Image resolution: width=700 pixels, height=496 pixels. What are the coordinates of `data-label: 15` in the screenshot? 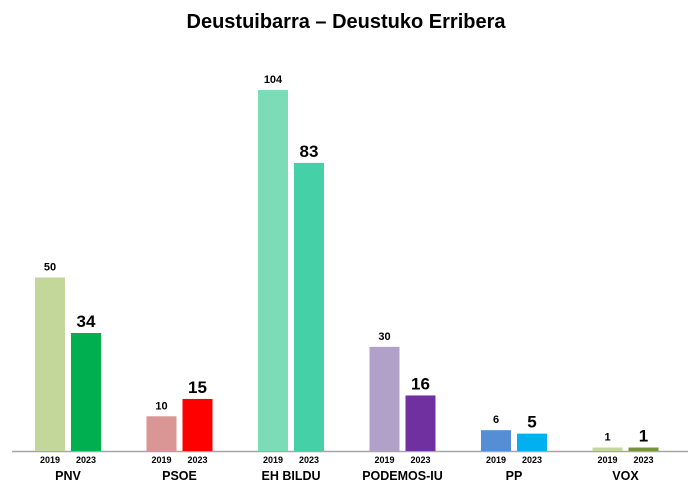 It's located at (197, 387).